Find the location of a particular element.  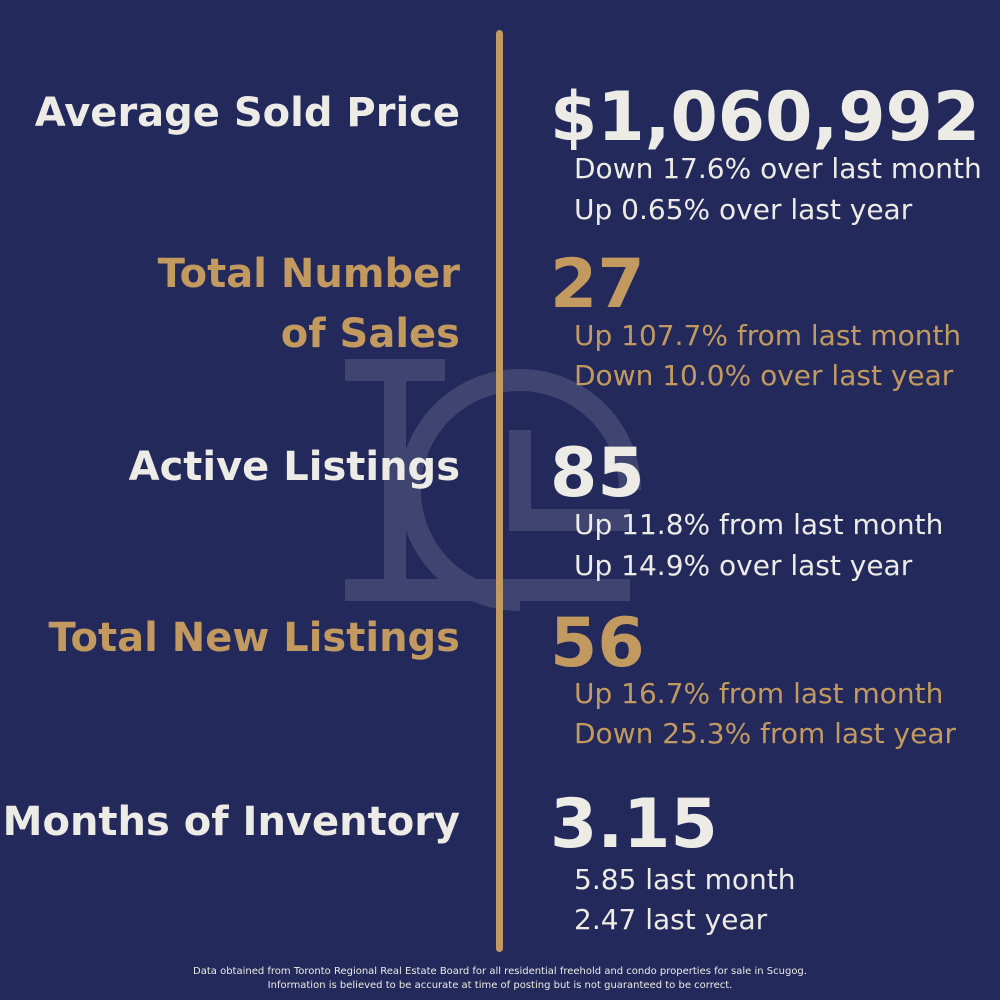

metric-label-months-of-inventory: Months of Inventory is located at coordinates (231, 822).